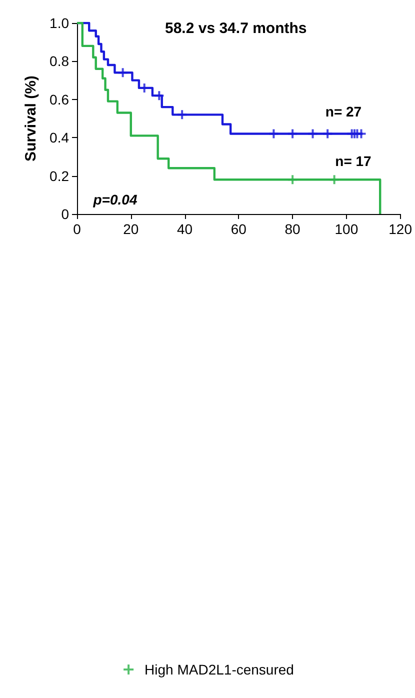 The height and width of the screenshot is (698, 415). What do you see at coordinates (60, 138) in the screenshot?
I see `y-tick-label: 0.4` at bounding box center [60, 138].